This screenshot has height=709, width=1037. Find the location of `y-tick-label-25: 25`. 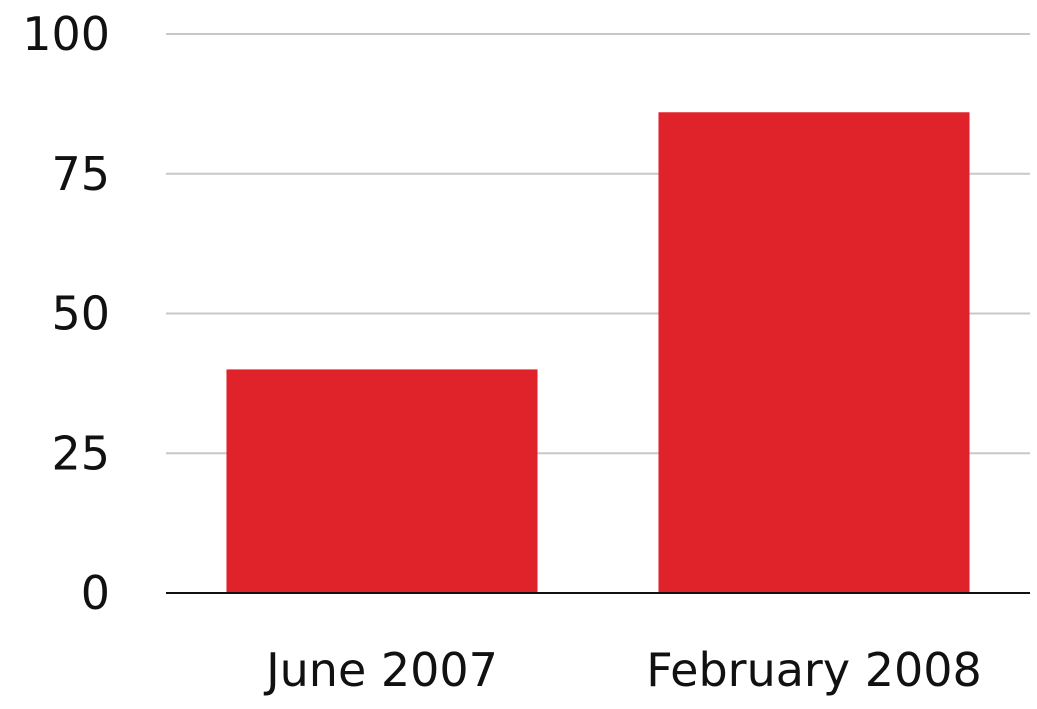

y-tick-label-25: 25 is located at coordinates (80, 453).